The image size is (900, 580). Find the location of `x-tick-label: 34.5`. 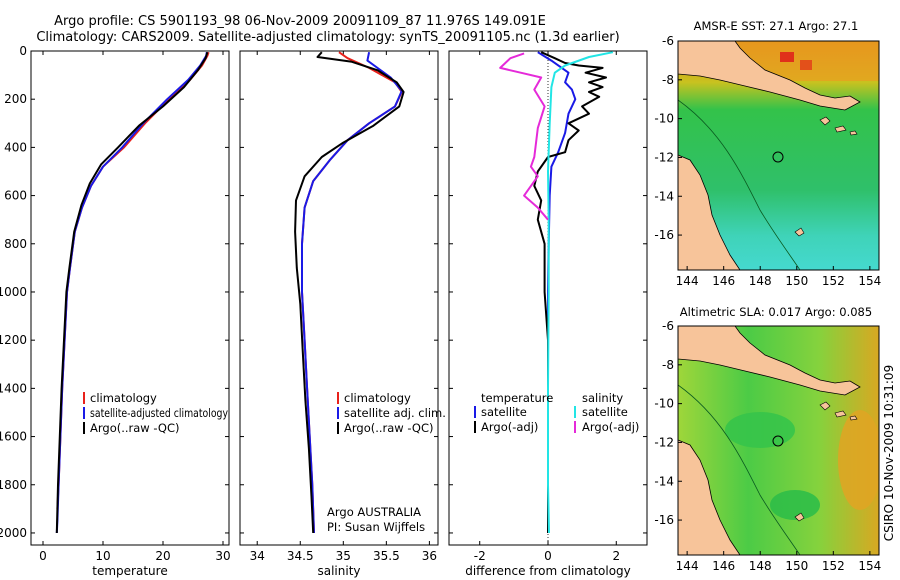

x-tick-label: 34.5 is located at coordinates (300, 556).